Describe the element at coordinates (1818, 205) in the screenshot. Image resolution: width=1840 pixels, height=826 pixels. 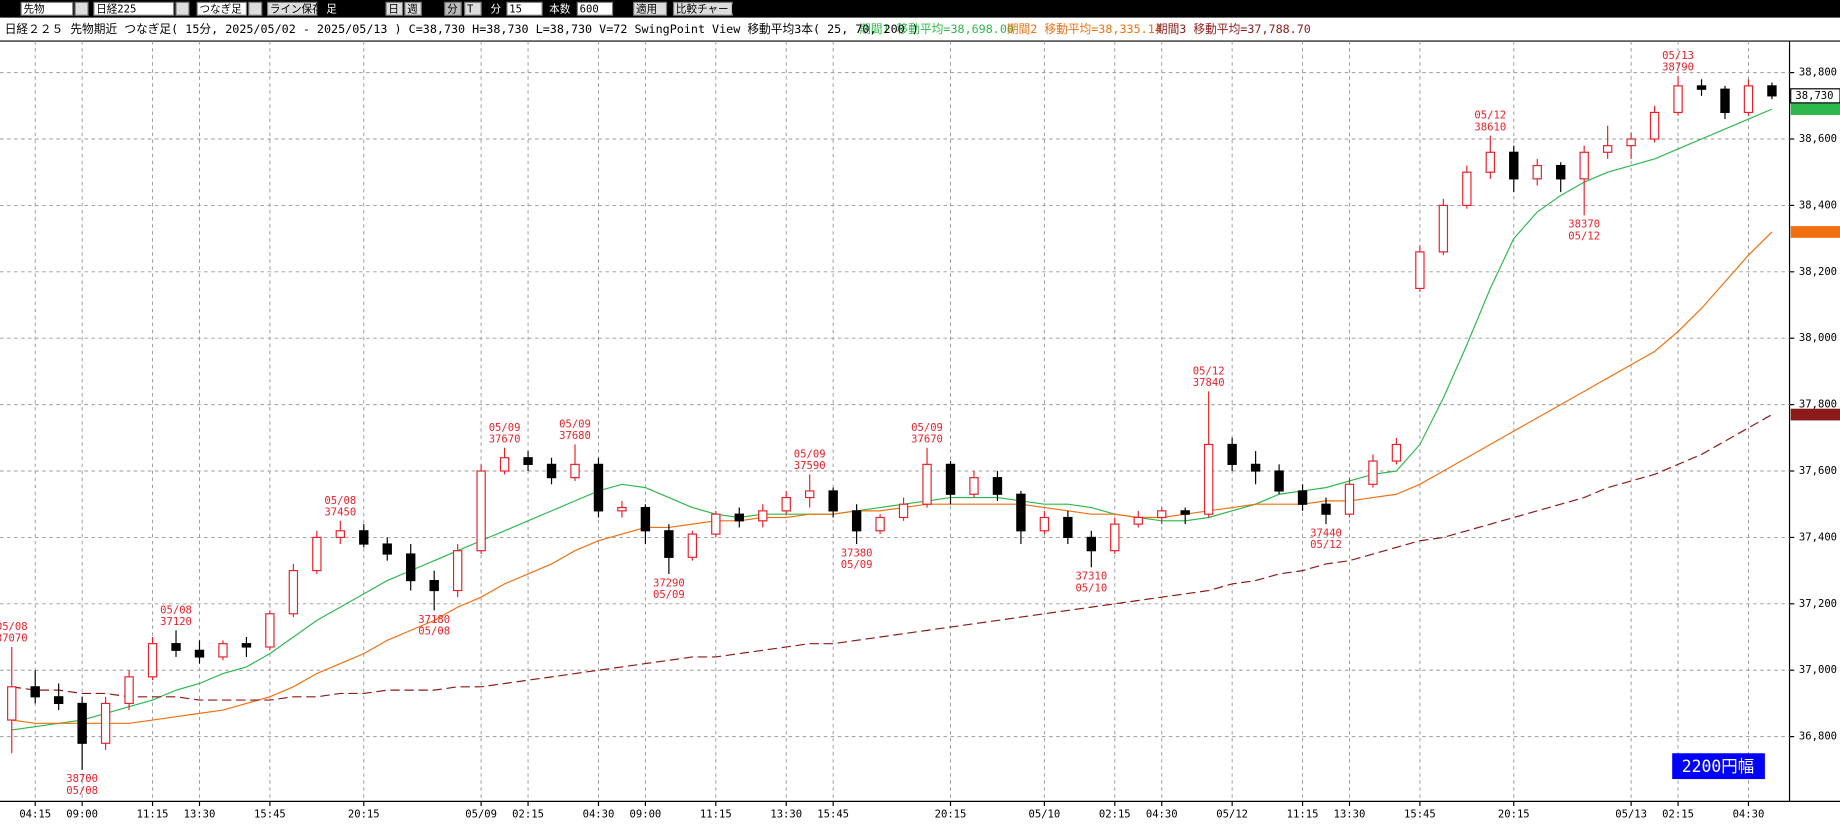
I see `y-tick-label: 38,400` at that location.